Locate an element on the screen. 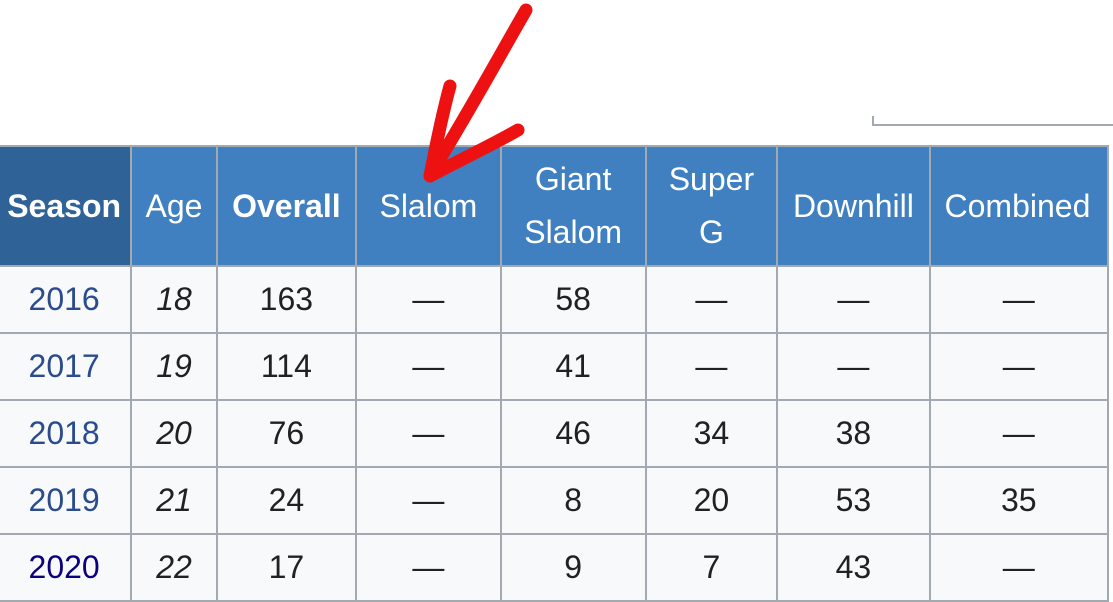 The height and width of the screenshot is (602, 1113). super-g-cell: 20 is located at coordinates (711, 500).